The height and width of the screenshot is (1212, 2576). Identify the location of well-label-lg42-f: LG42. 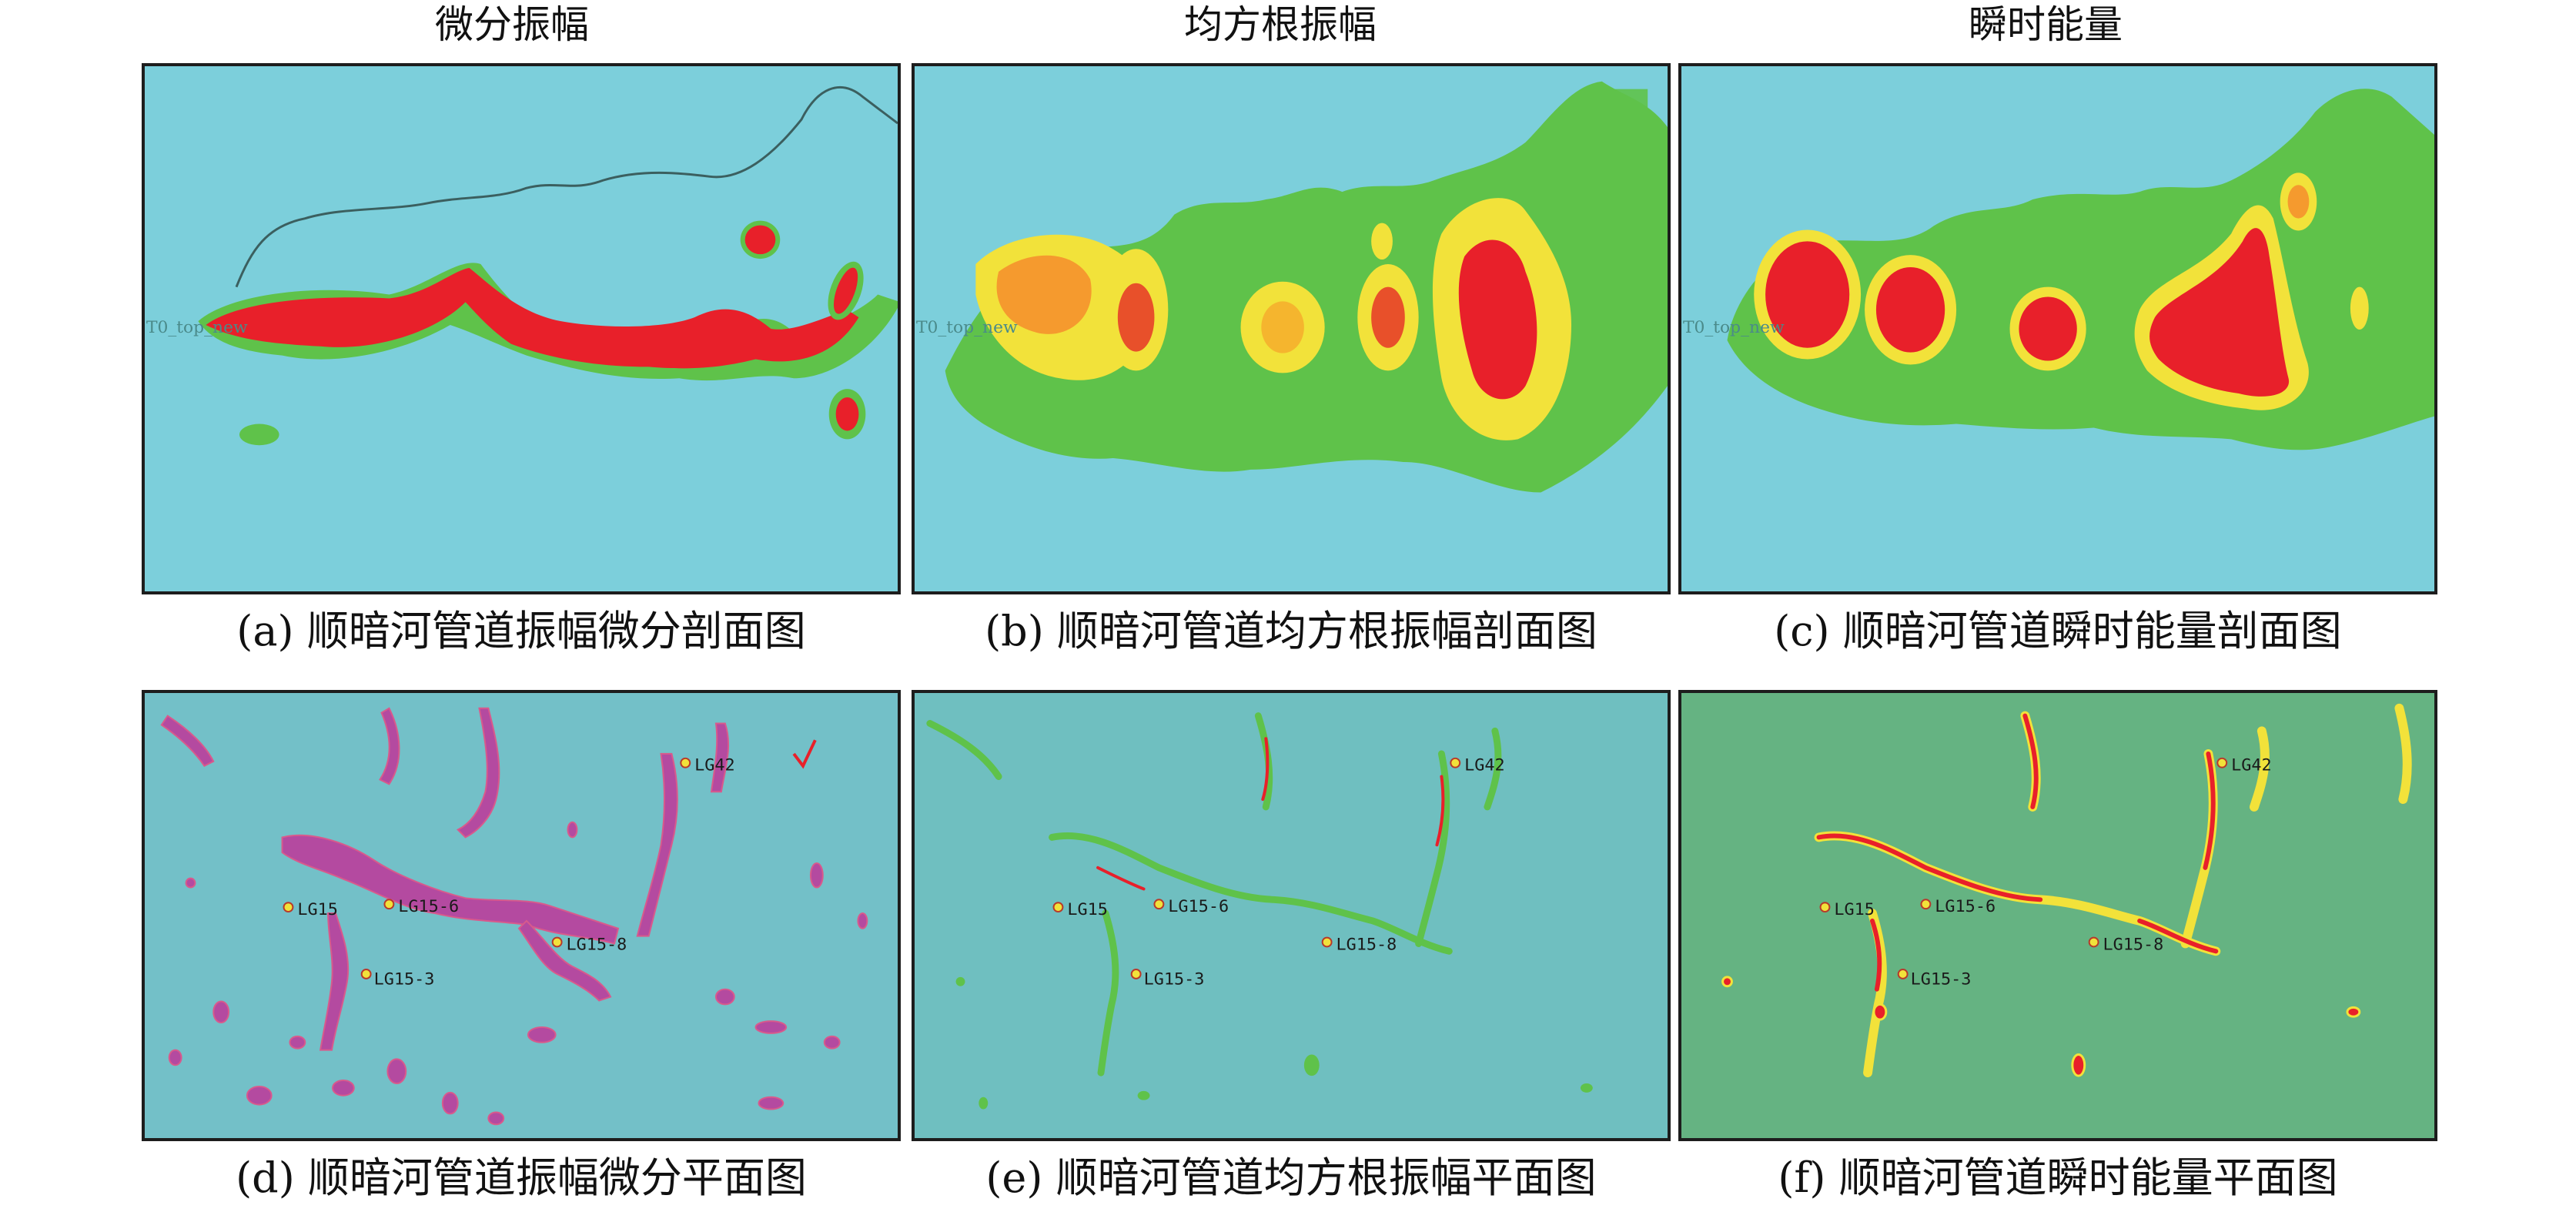
(2251, 765).